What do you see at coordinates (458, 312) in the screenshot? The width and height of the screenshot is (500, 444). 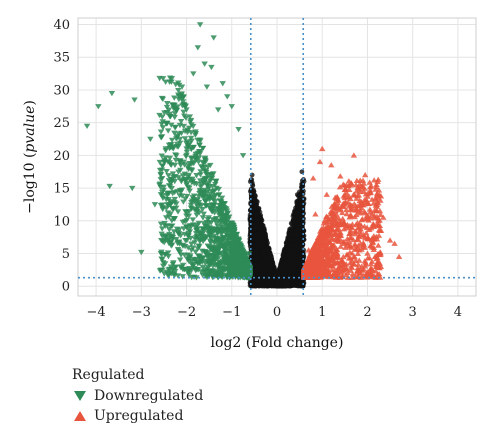 I see `x-tick-label: 4` at bounding box center [458, 312].